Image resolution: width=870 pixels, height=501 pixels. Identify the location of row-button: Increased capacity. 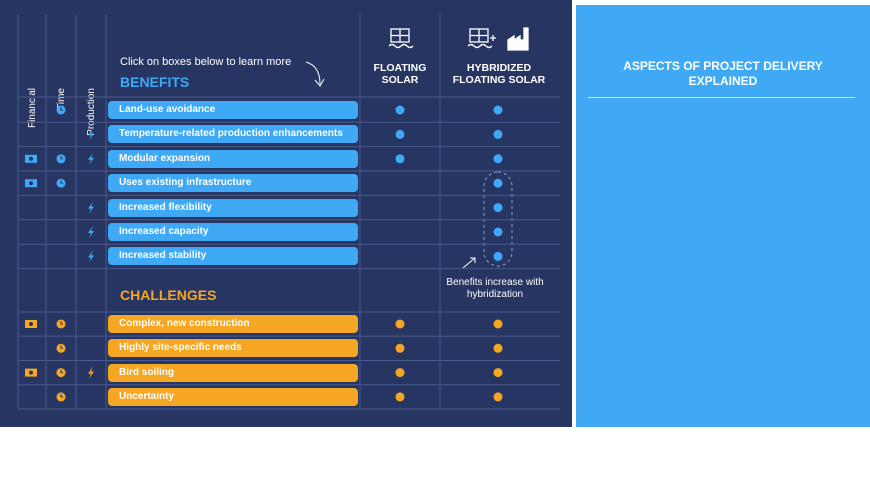
(233, 232).